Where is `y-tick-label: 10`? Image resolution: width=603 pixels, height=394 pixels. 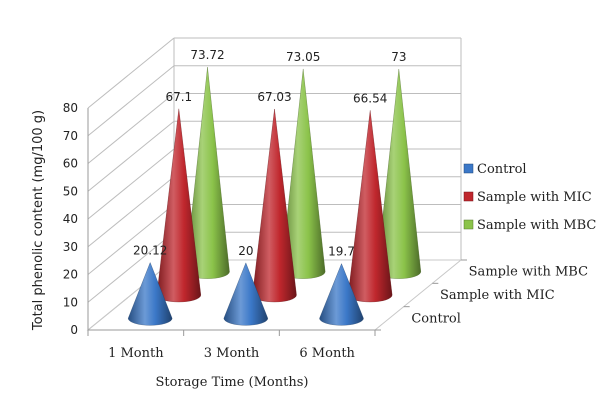
y-tick-label: 10 is located at coordinates (70, 302).